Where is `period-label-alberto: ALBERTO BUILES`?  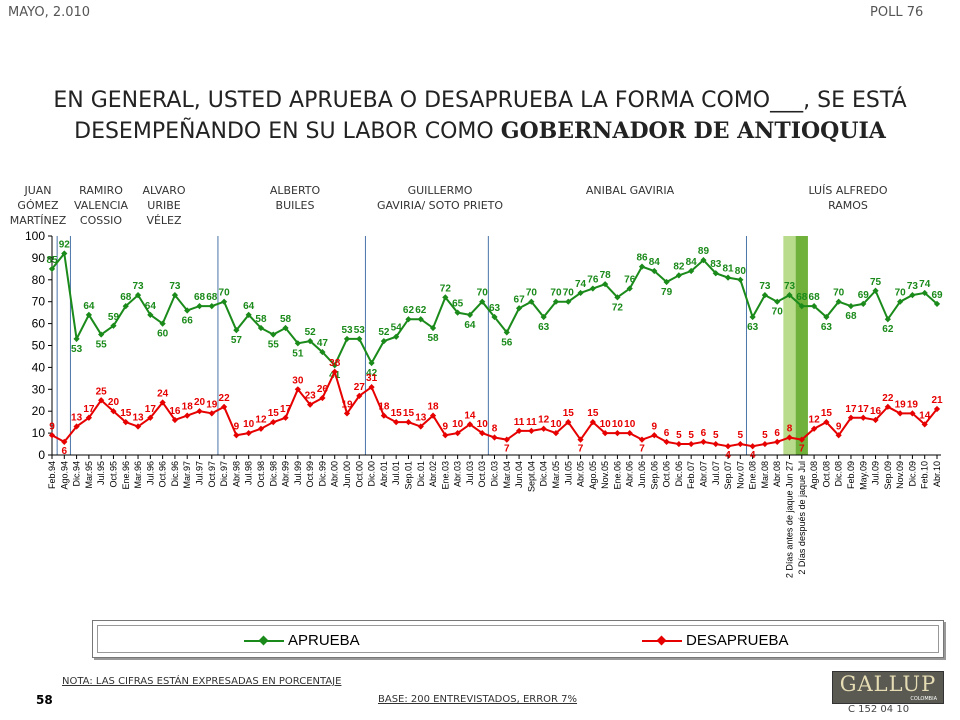
period-label-alberto: ALBERTO BUILES is located at coordinates (295, 198).